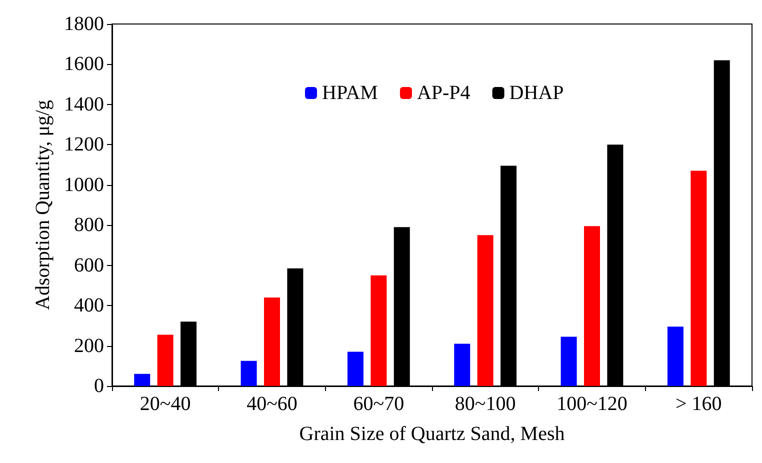 The height and width of the screenshot is (463, 762). What do you see at coordinates (536, 93) in the screenshot?
I see `legend-label: DHAP` at bounding box center [536, 93].